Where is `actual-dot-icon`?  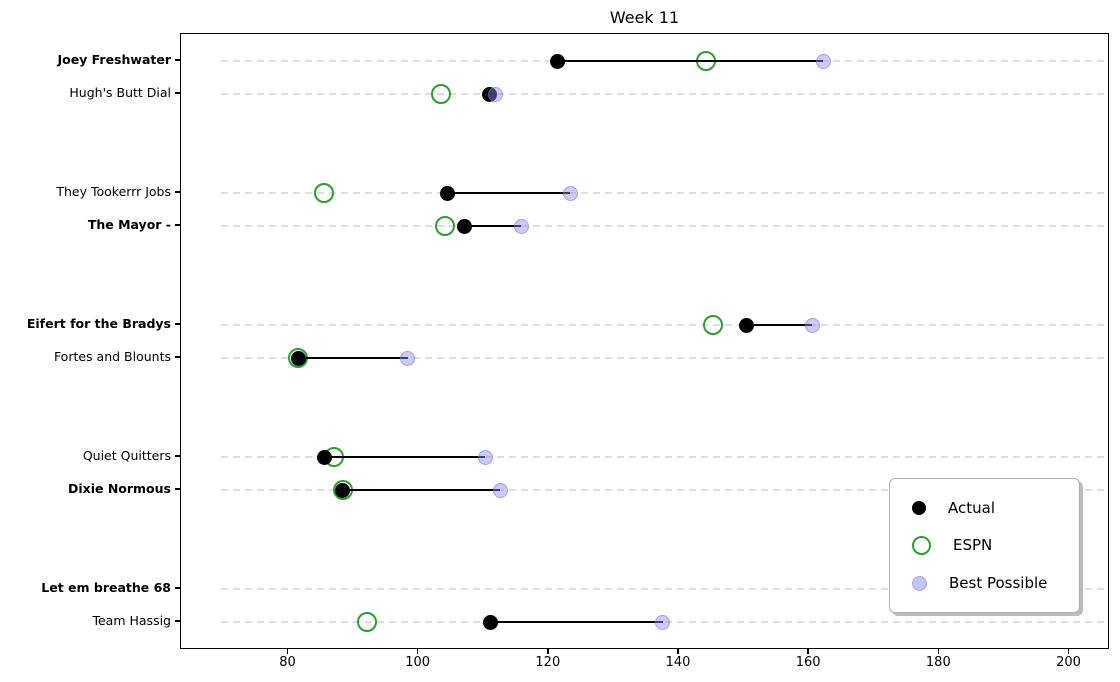
actual-dot-icon is located at coordinates (919, 507).